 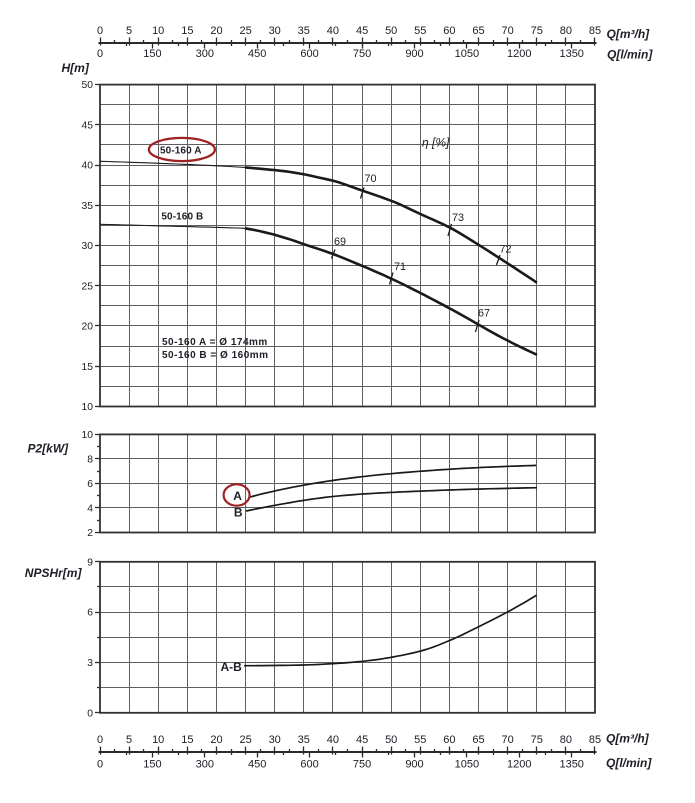 What do you see at coordinates (458, 218) in the screenshot?
I see `svg-text: 73` at bounding box center [458, 218].